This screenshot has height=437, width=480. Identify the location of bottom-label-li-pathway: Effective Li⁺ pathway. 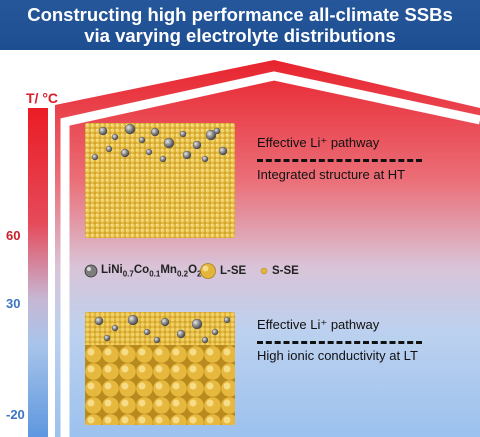
(318, 324).